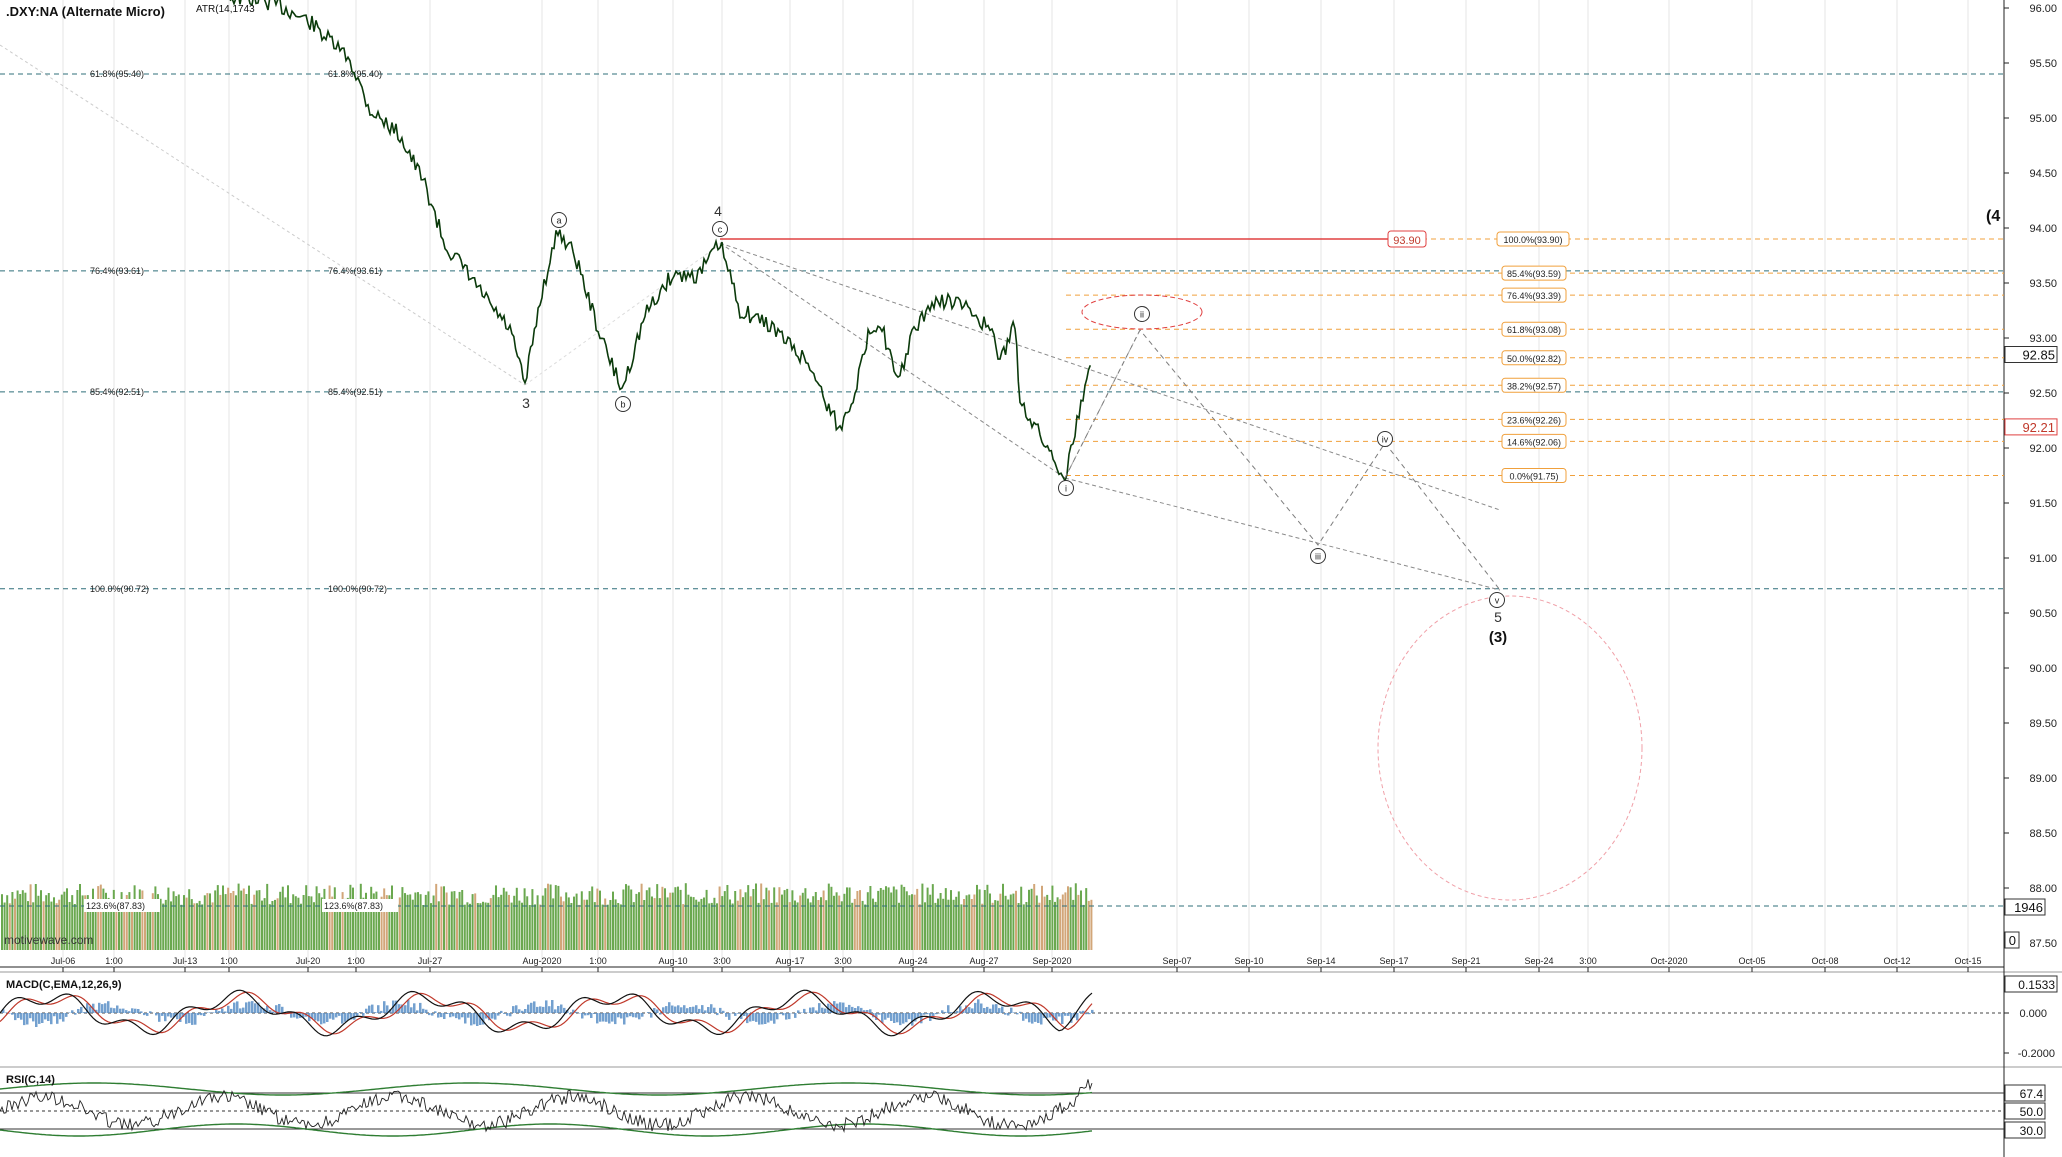 Image resolution: width=2062 pixels, height=1157 pixels. What do you see at coordinates (1534, 296) in the screenshot?
I see `fib-right-label: 76.4%(93.39)` at bounding box center [1534, 296].